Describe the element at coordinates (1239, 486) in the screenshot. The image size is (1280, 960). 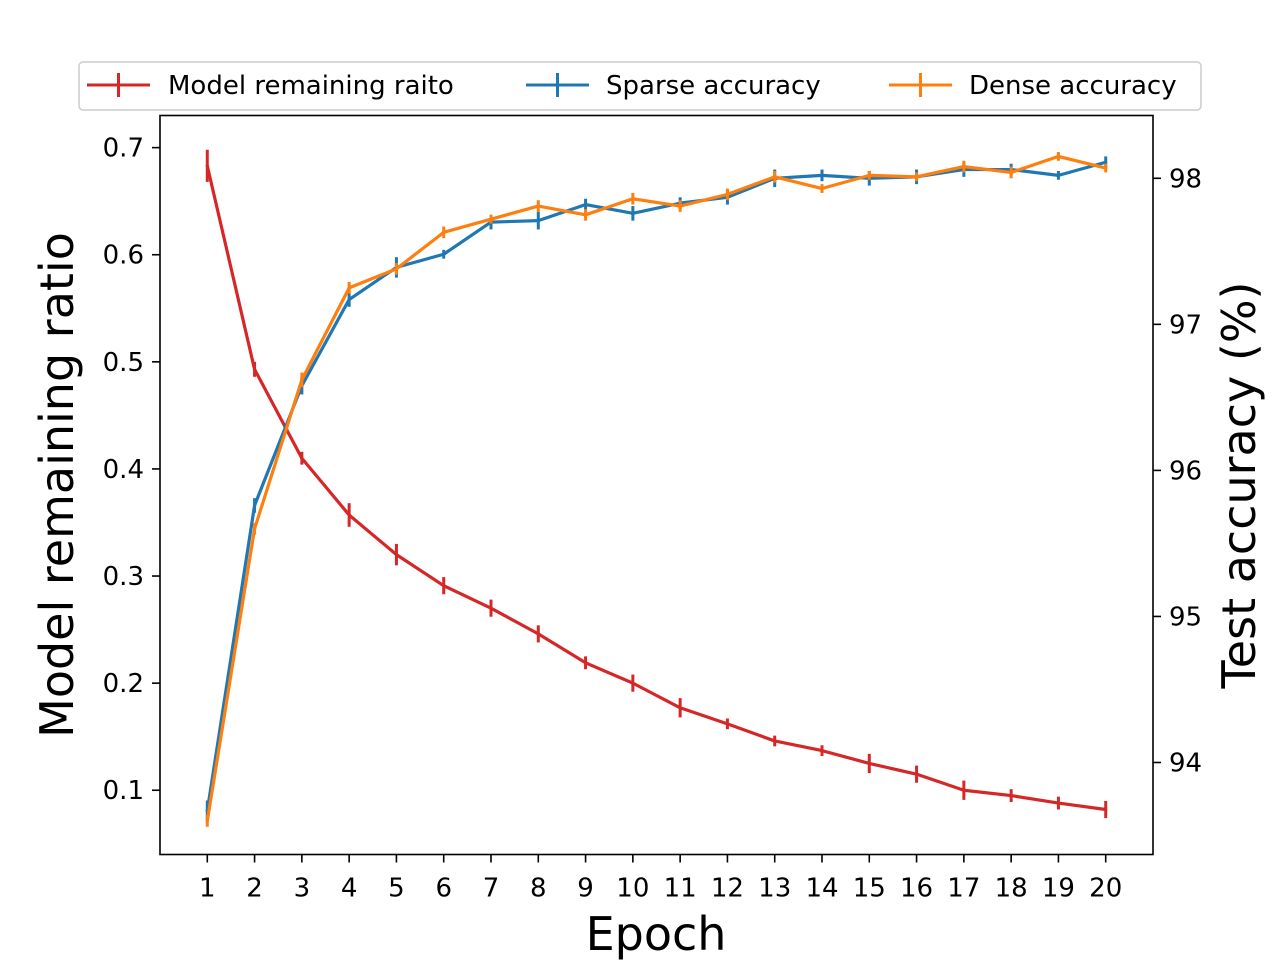
I see `right-y-axis-label: Test accuracy (%)` at that location.